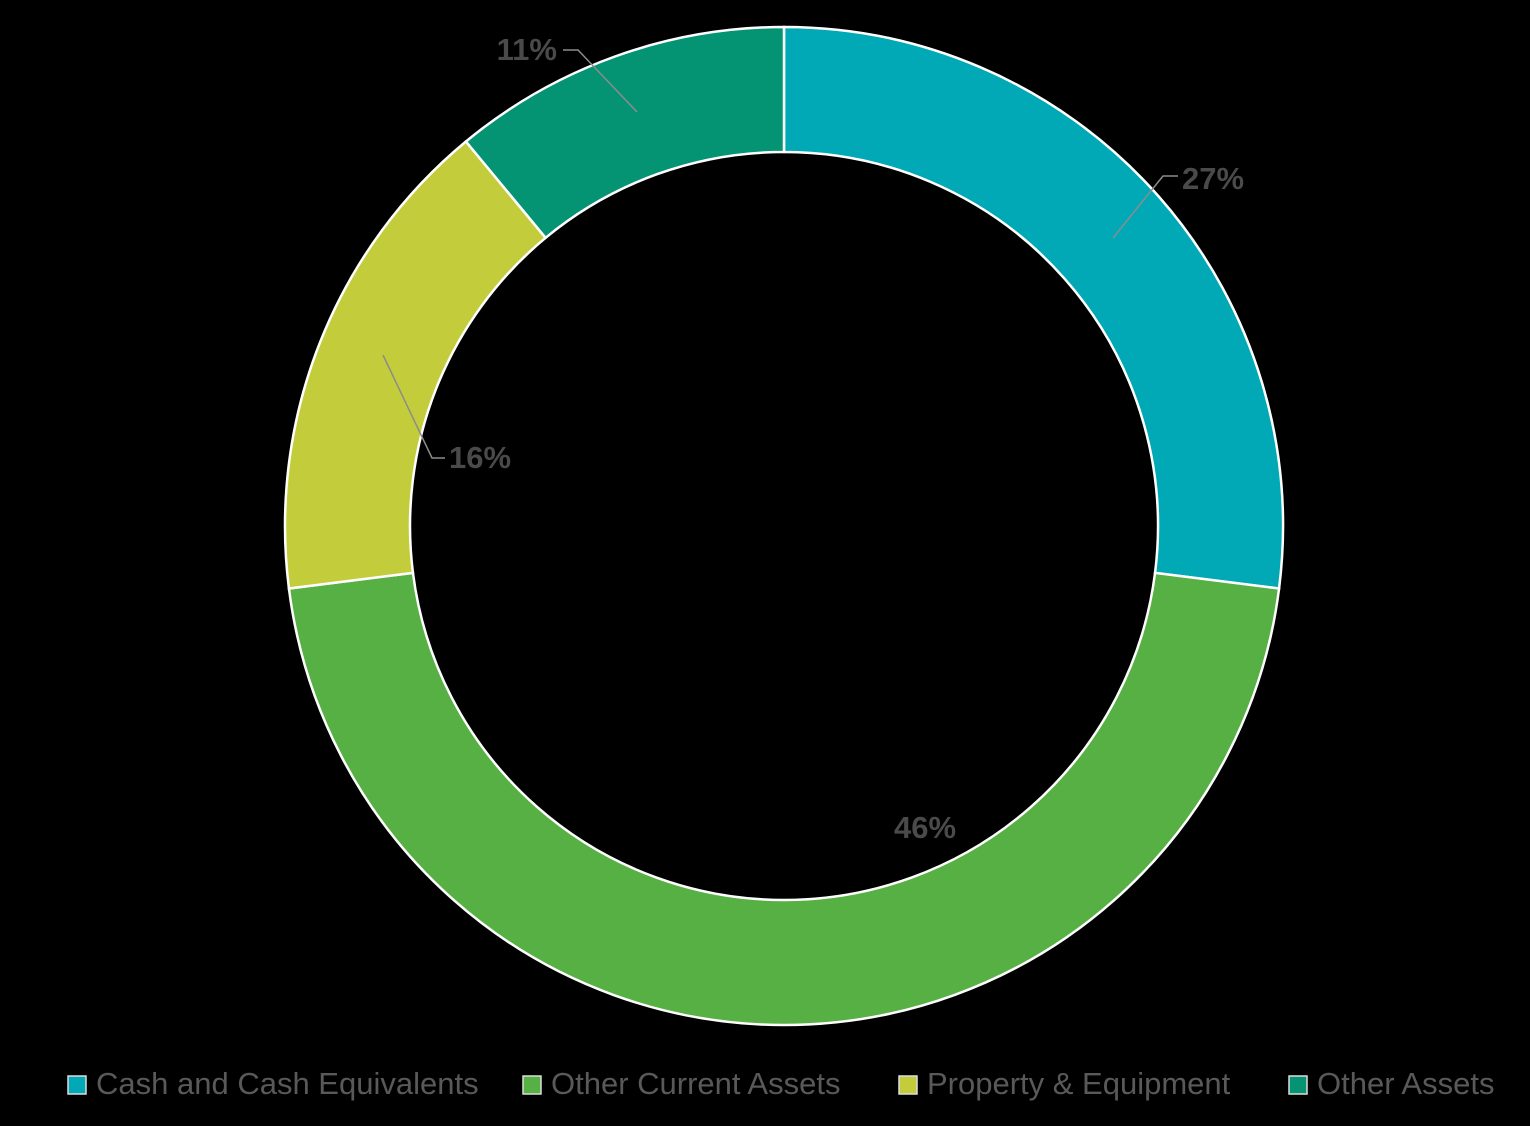  Describe the element at coordinates (1079, 1083) in the screenshot. I see `legend-label: Property & Equipment` at that location.